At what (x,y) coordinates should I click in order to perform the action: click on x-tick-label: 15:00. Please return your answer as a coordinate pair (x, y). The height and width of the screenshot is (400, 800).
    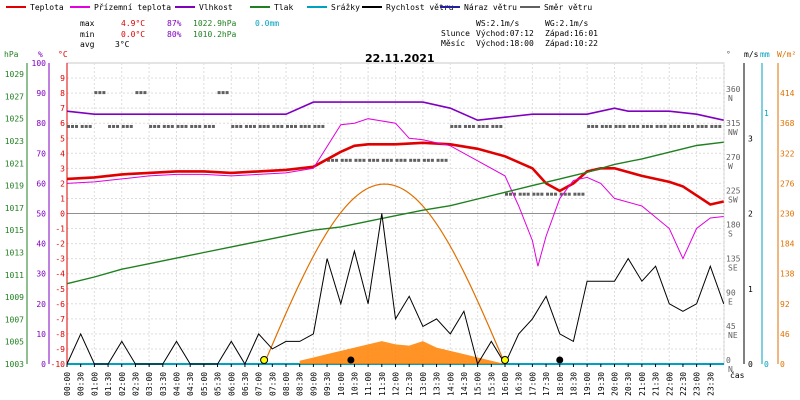
    Looking at the image, I should click on (478, 384).